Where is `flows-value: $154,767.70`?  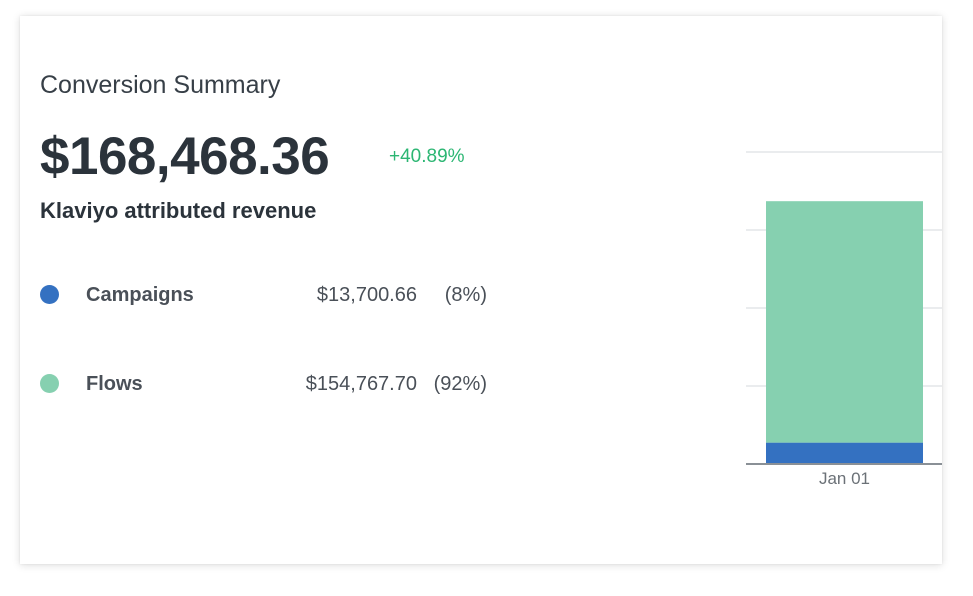
flows-value: $154,767.70 is located at coordinates (361, 384).